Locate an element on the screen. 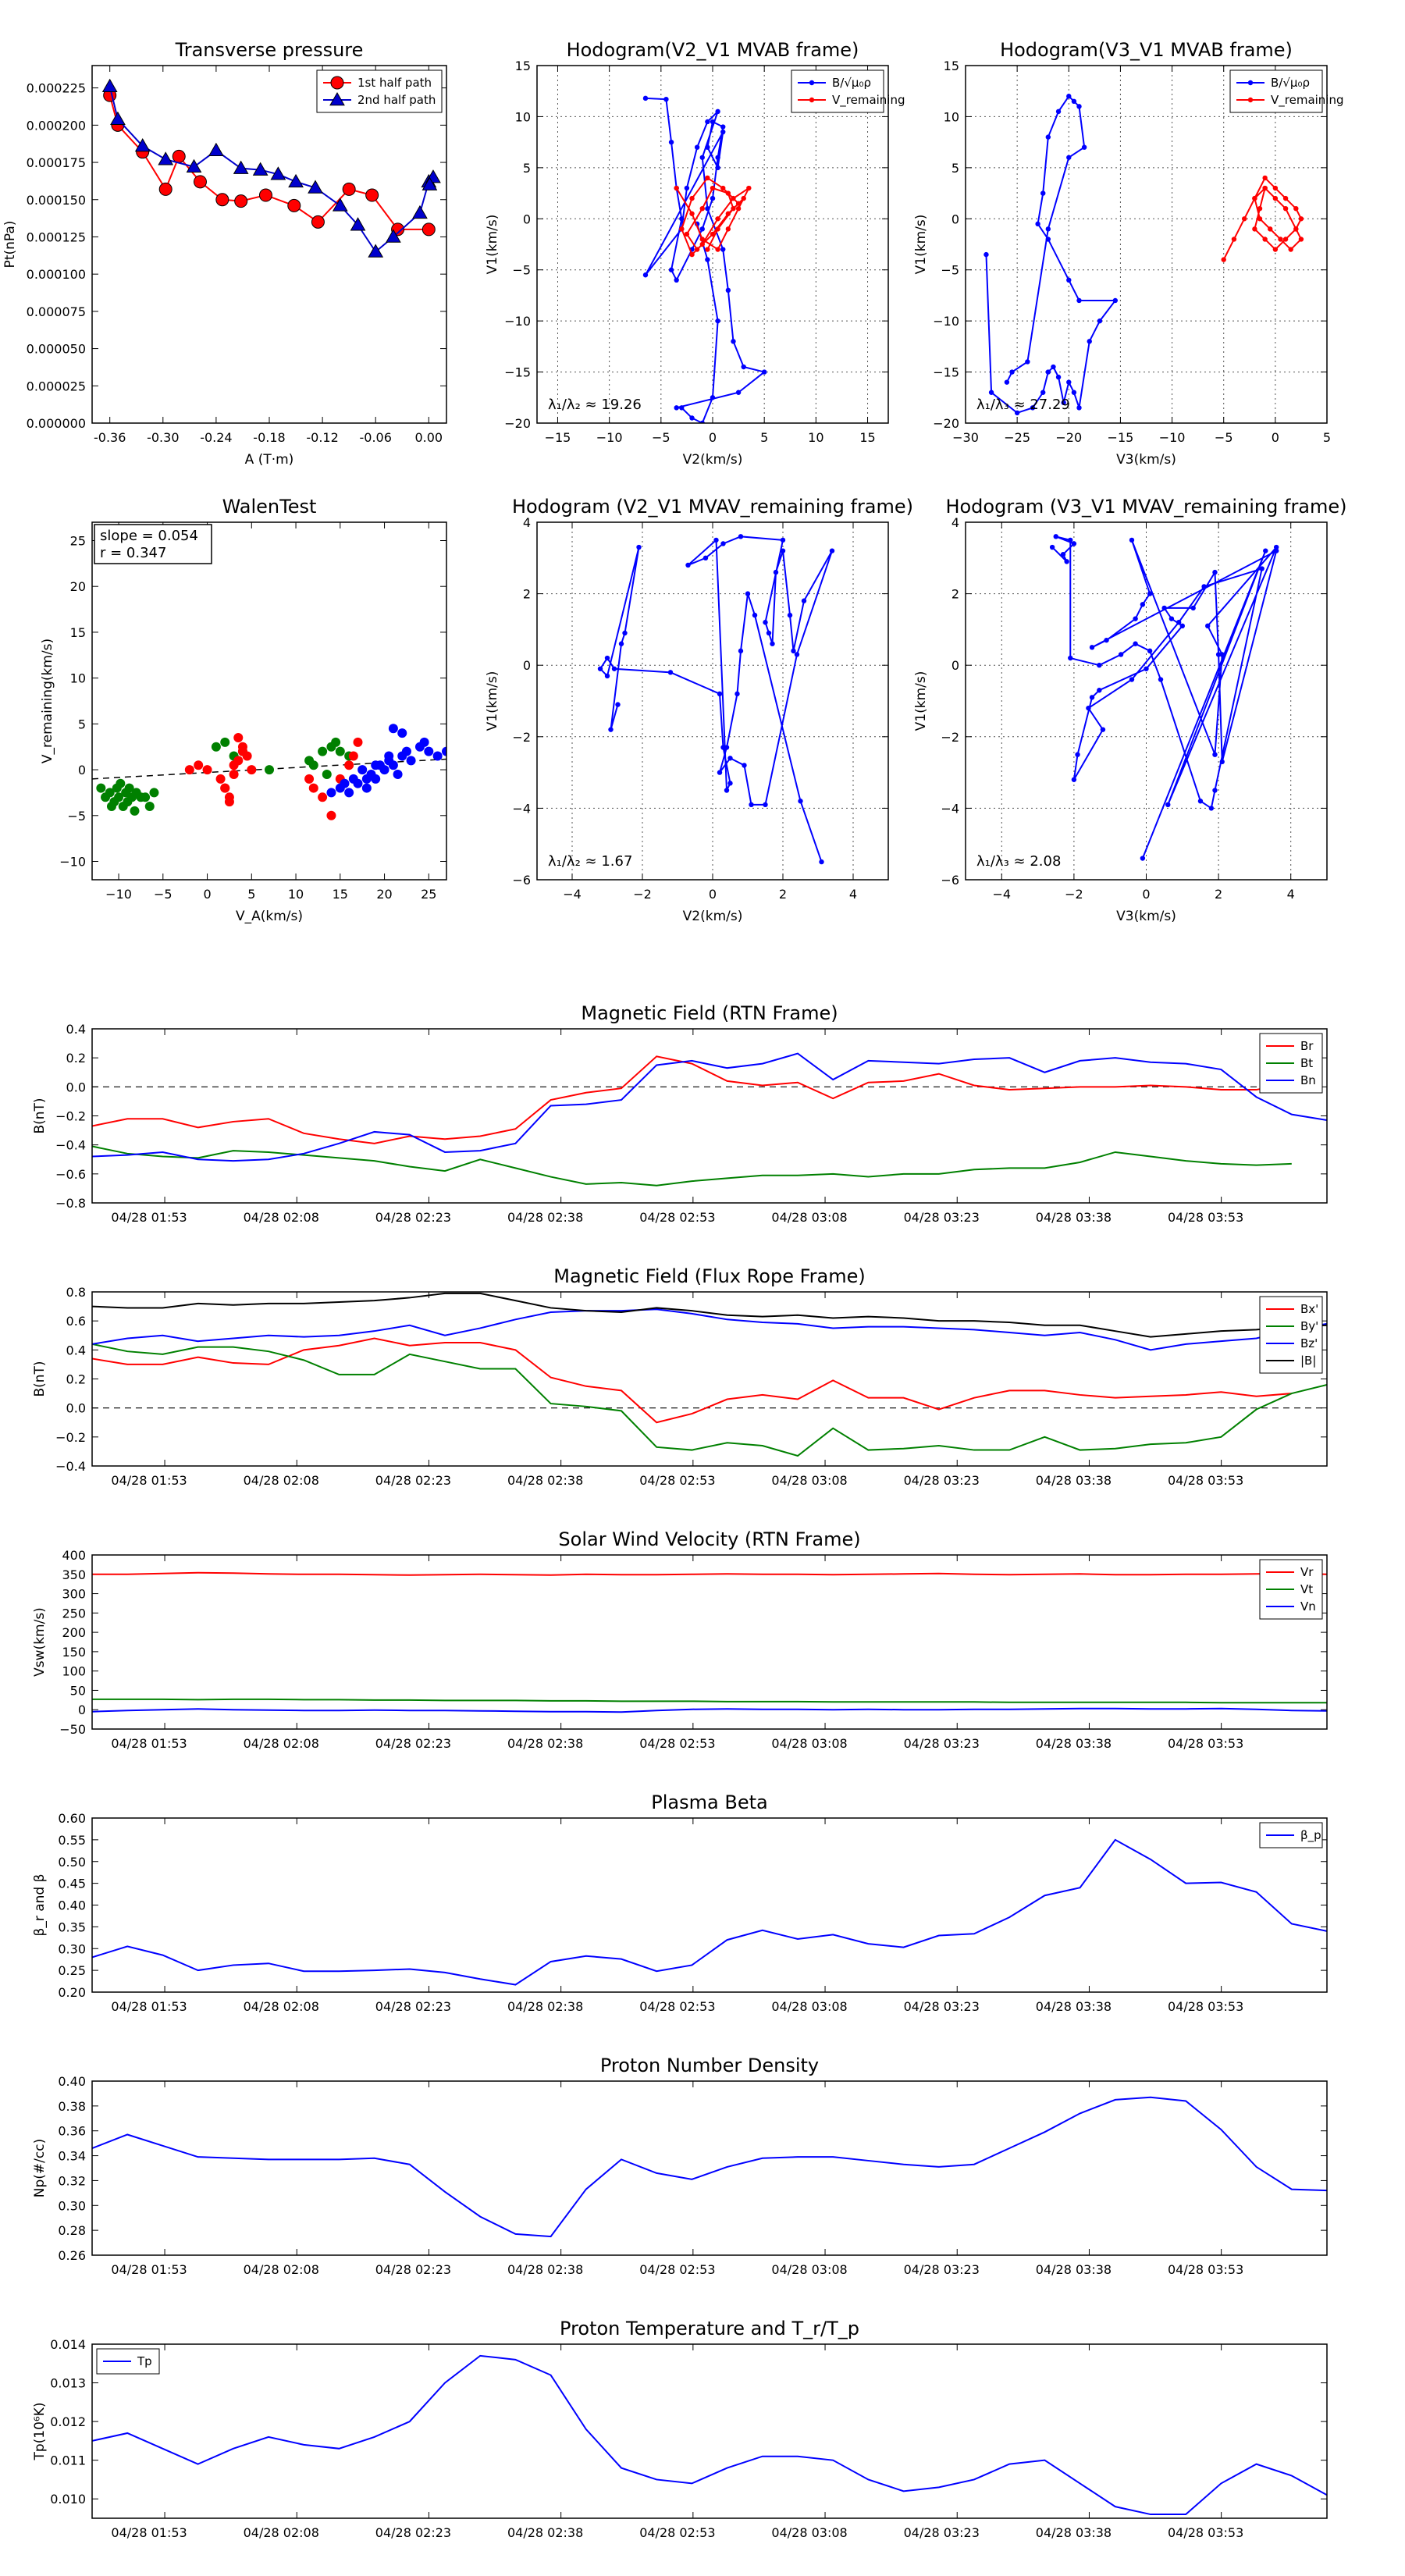 The image size is (1405, 2576). y-tick-label: −6 is located at coordinates (950, 880).